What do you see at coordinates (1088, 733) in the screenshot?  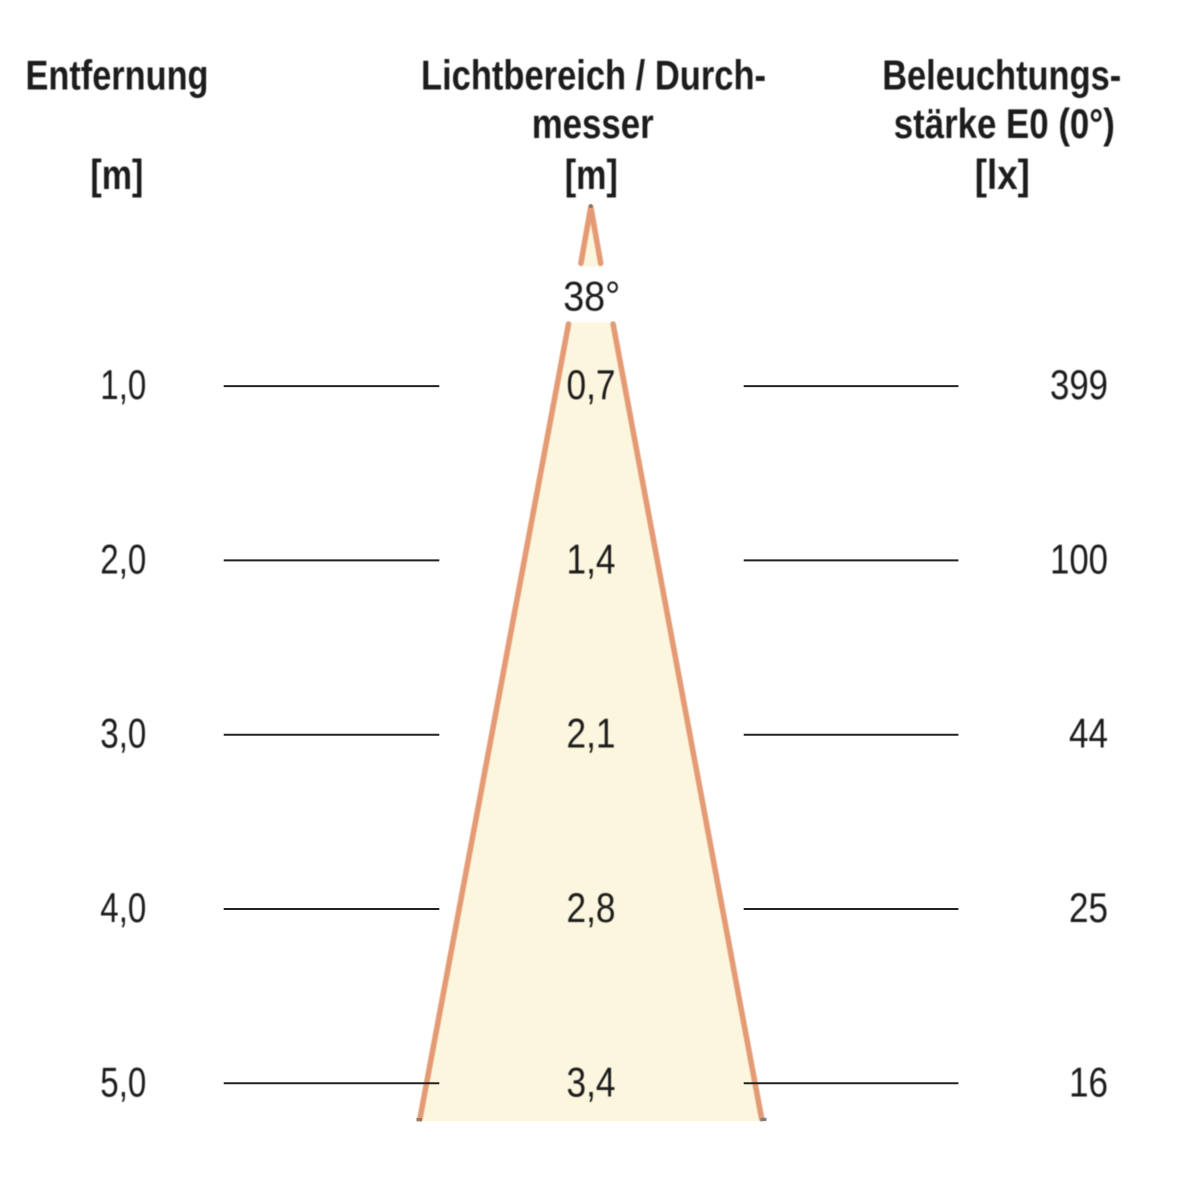 I see `svg-text: 44` at bounding box center [1088, 733].